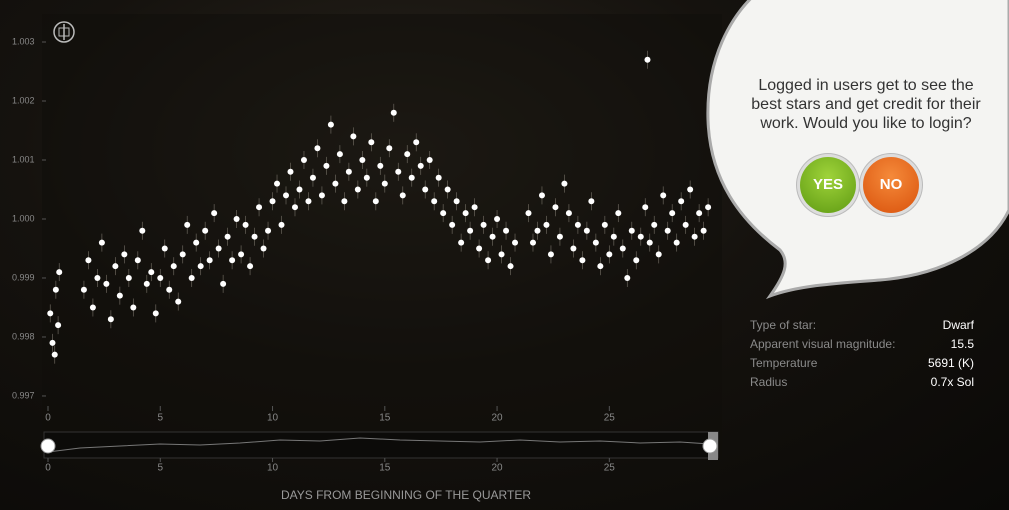 The height and width of the screenshot is (510, 1009). What do you see at coordinates (64, 32) in the screenshot?
I see `toggle-icon` at bounding box center [64, 32].